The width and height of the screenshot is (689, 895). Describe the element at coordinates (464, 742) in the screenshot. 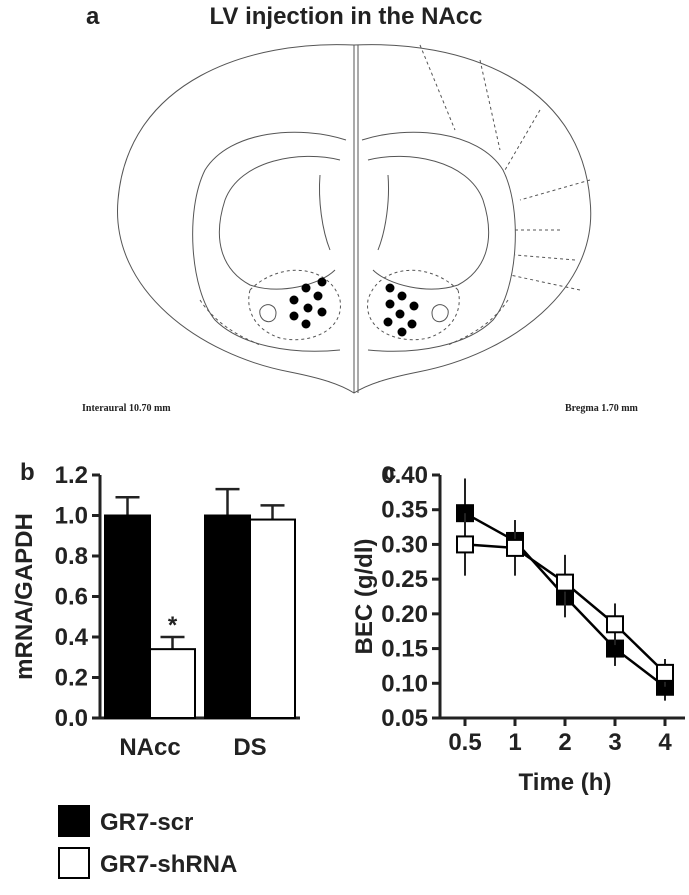

I see `x-tick-label: 0.5` at that location.